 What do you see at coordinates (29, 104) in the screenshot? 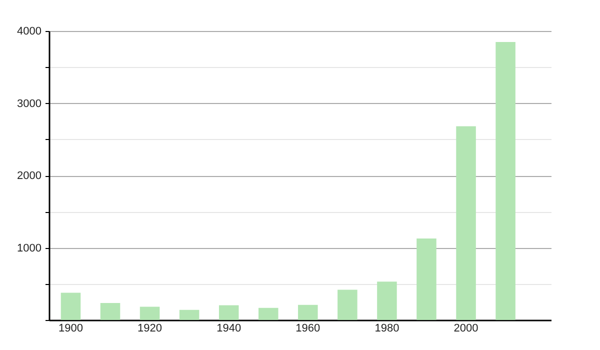
I see `y-tick-label: 3000` at bounding box center [29, 104].